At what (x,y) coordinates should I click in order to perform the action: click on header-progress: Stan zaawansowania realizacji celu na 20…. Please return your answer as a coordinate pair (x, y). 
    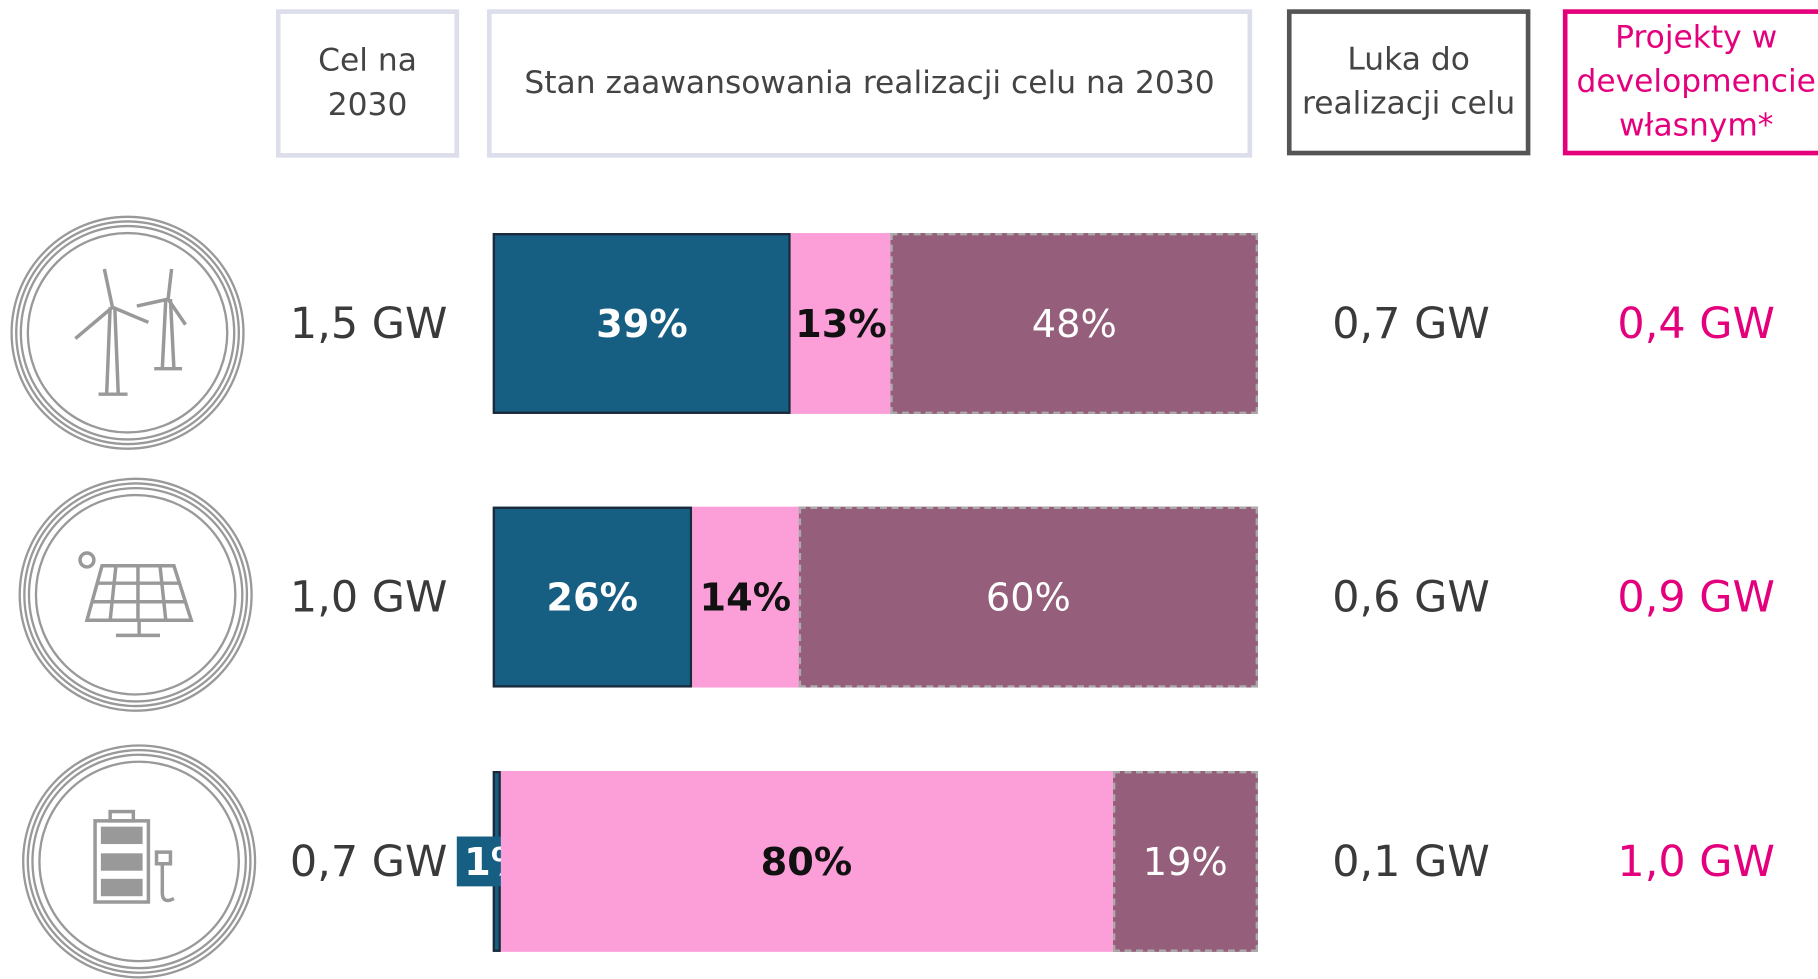
    Looking at the image, I should click on (869, 83).